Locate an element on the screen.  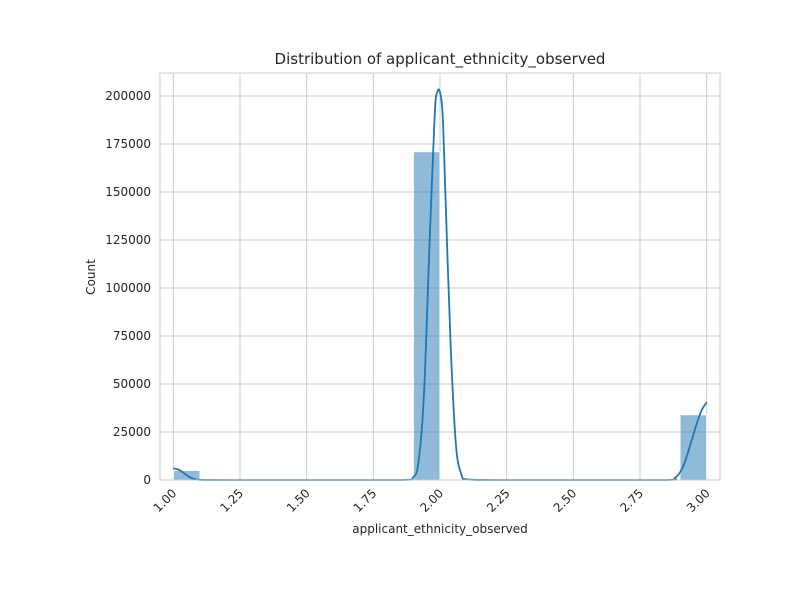
y-tick-label: 50000 is located at coordinates (132, 384).